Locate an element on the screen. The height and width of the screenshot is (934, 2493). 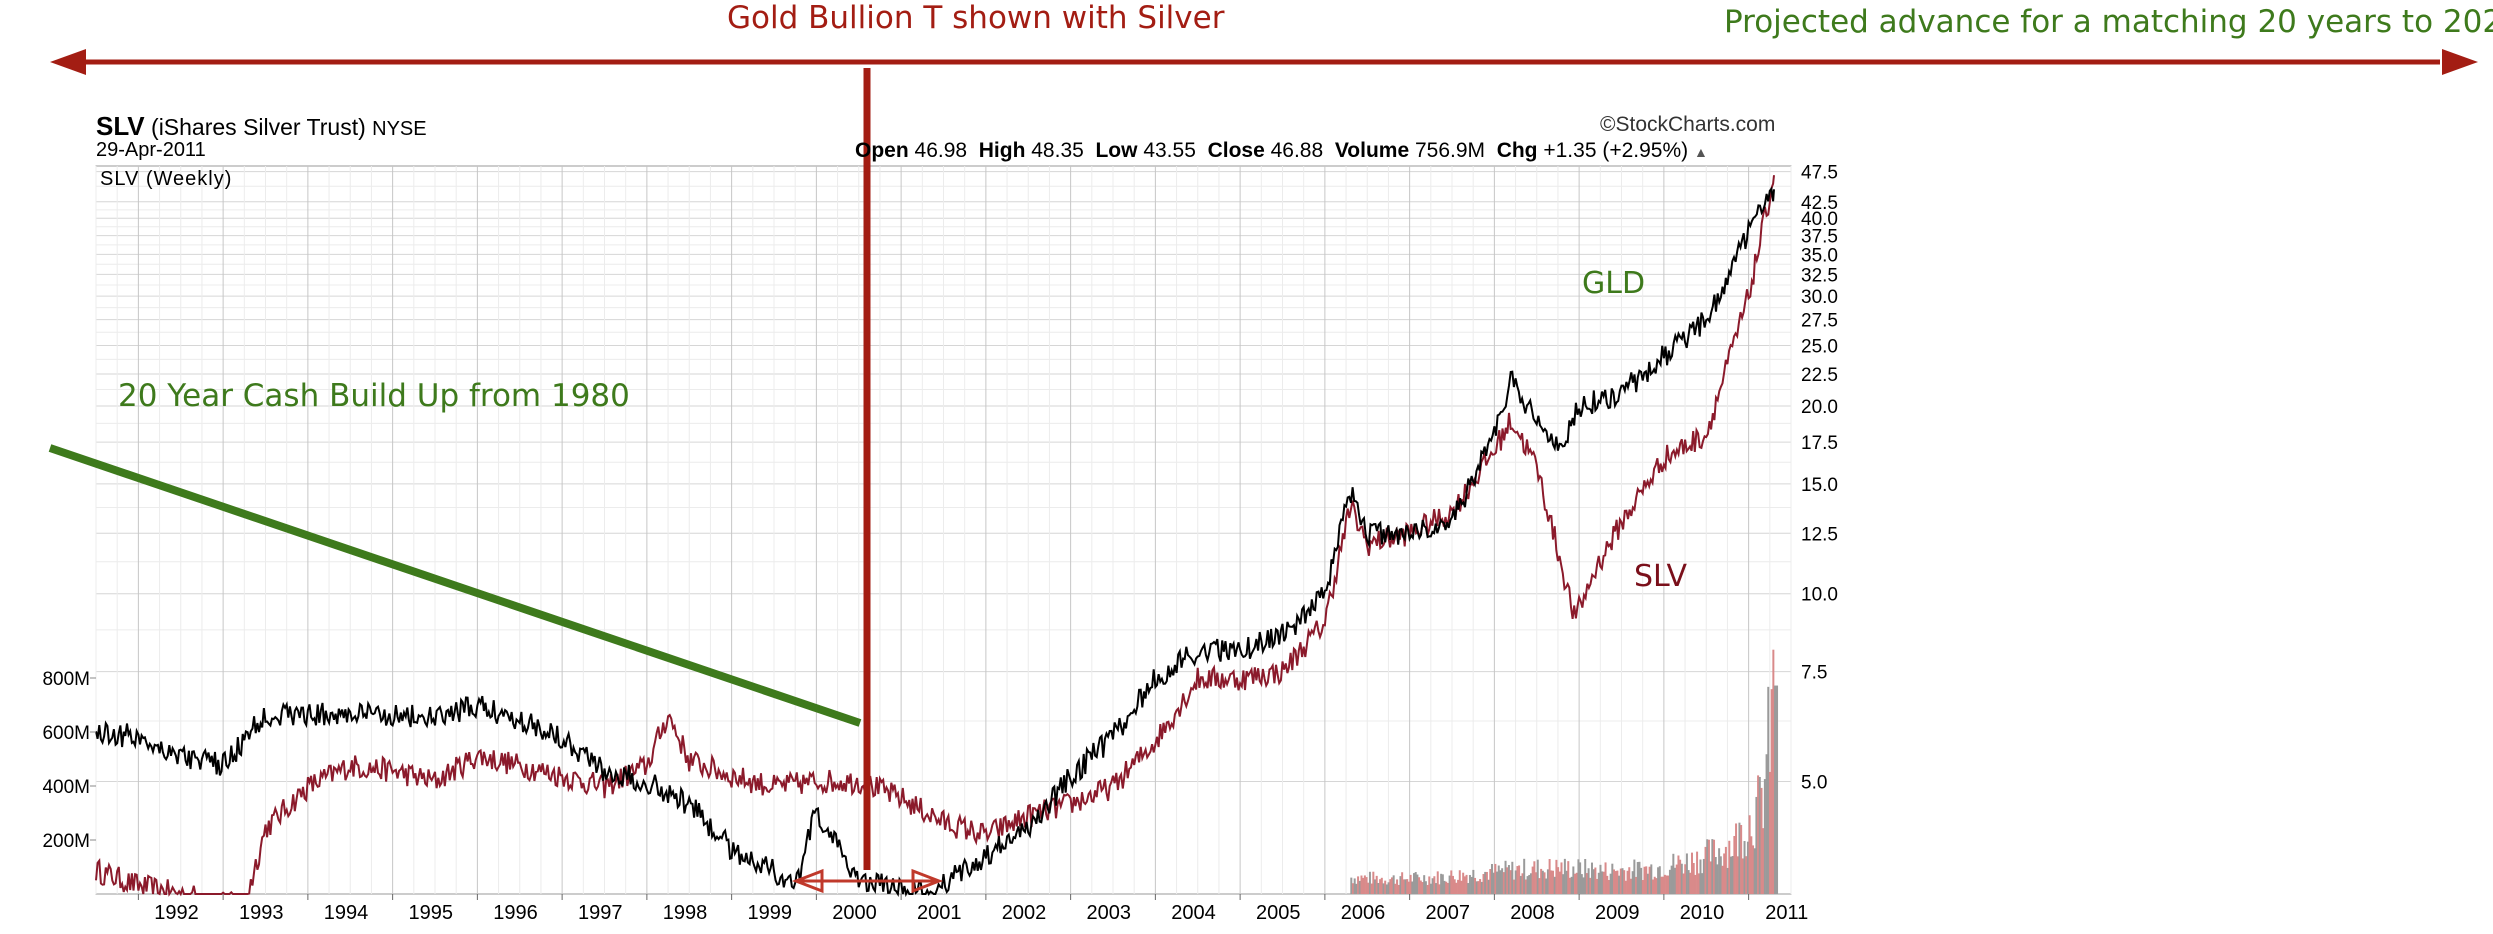
x-tick-label: 1996 is located at coordinates (515, 913).